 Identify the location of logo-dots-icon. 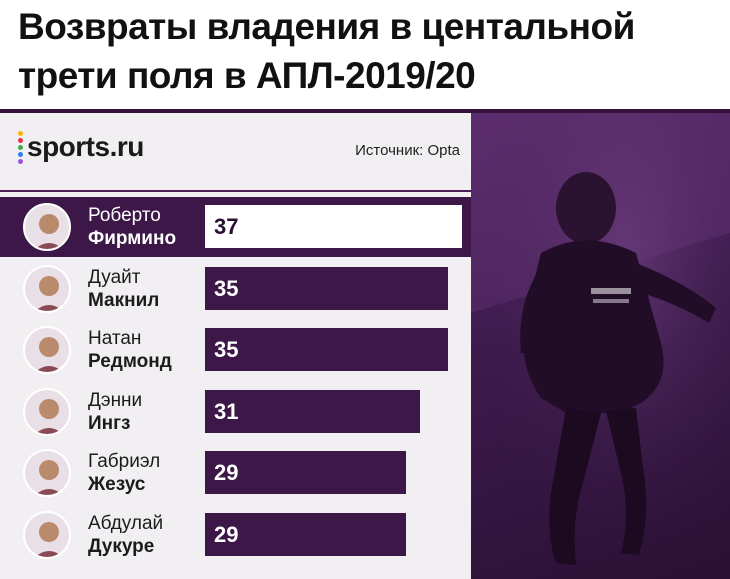
(20, 147).